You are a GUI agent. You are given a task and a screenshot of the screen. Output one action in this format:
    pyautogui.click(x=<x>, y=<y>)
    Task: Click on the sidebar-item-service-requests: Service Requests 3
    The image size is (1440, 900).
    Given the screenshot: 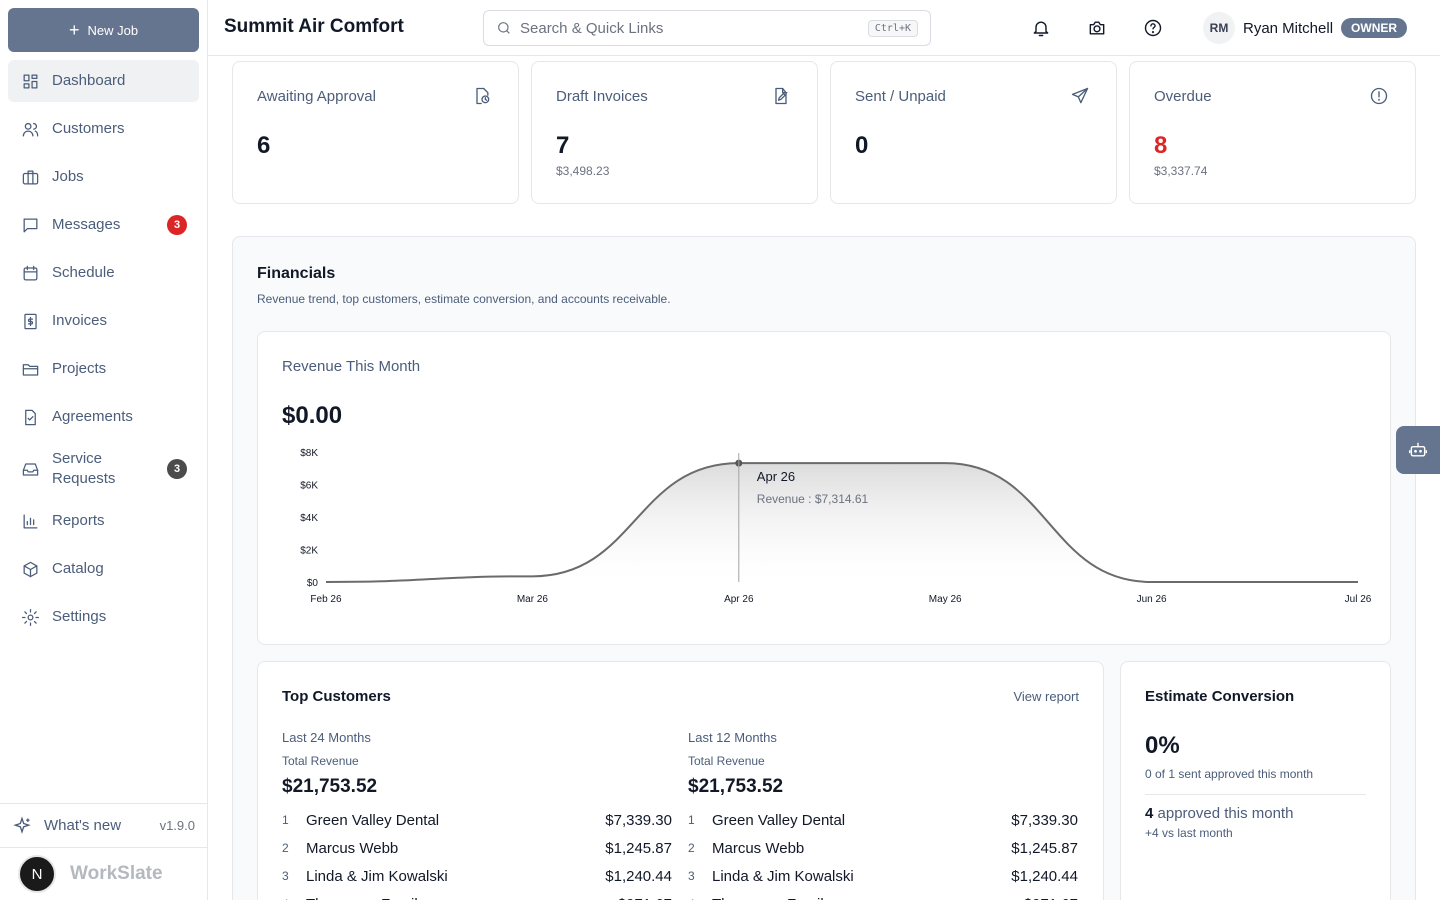 What is the action you would take?
    pyautogui.click(x=103, y=469)
    